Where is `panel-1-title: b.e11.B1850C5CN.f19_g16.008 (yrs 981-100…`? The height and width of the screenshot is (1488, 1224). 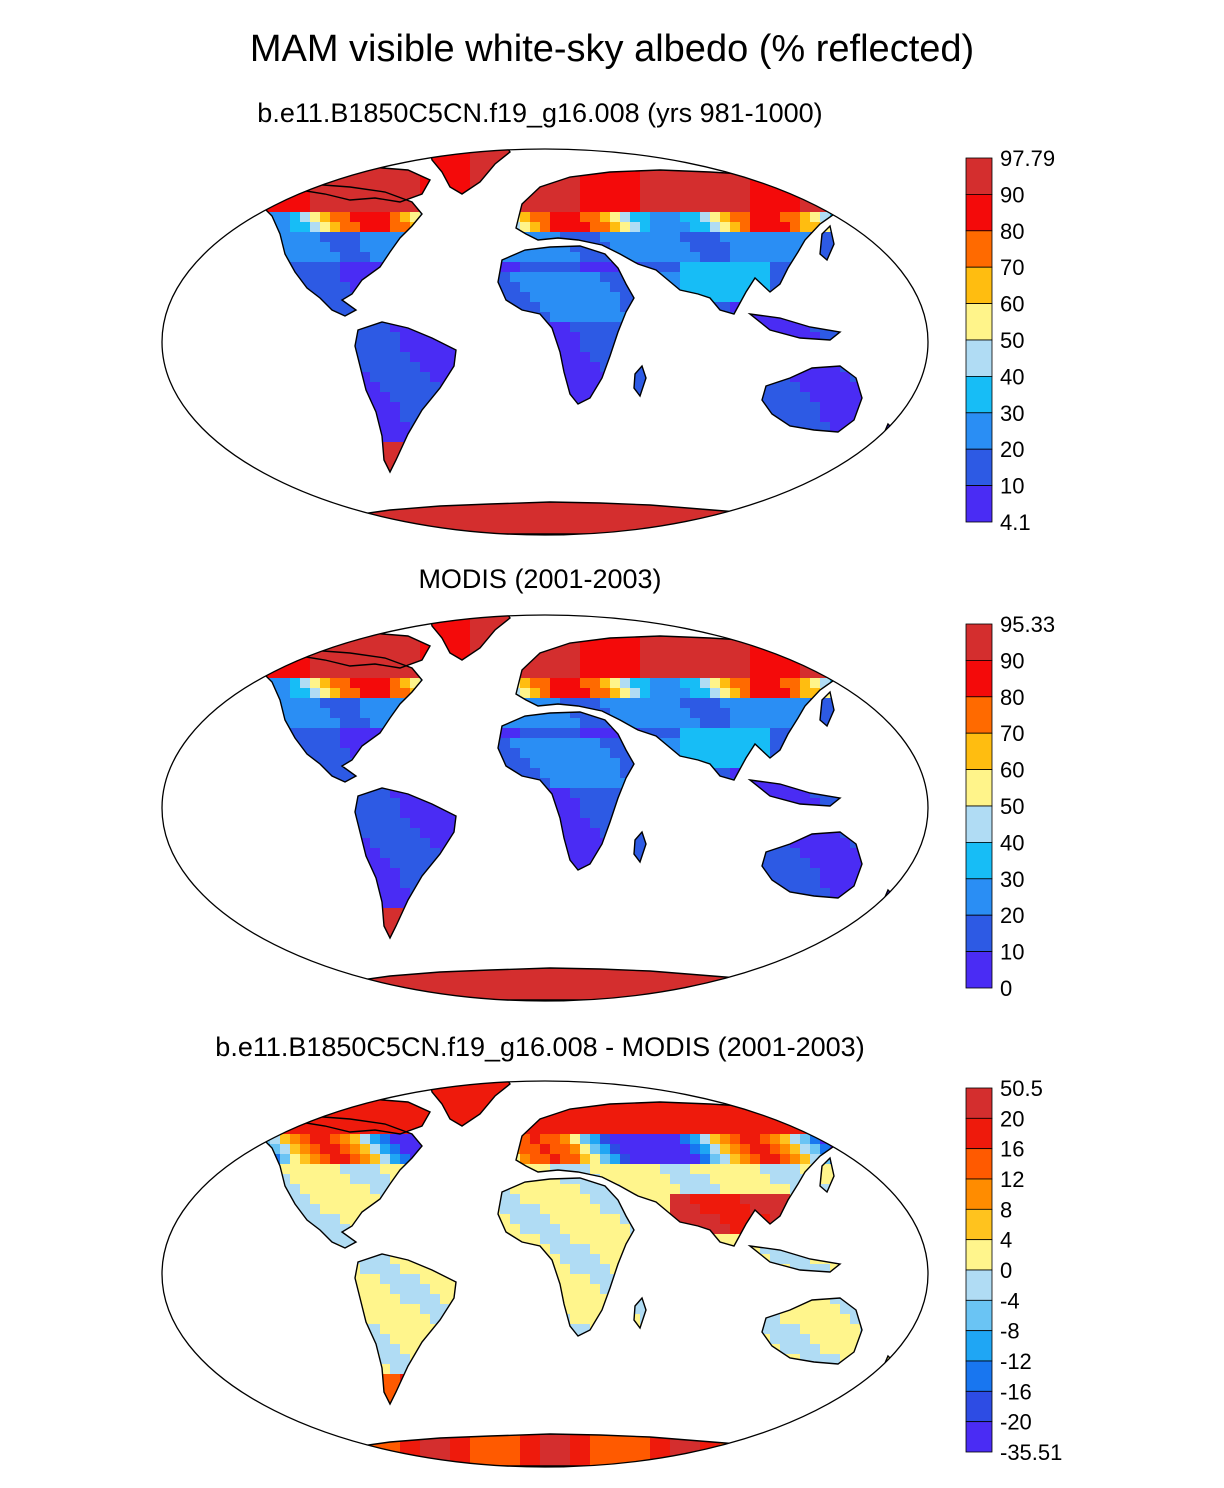 panel-1-title: b.e11.B1850C5CN.f19_g16.008 (yrs 981-100… is located at coordinates (540, 113).